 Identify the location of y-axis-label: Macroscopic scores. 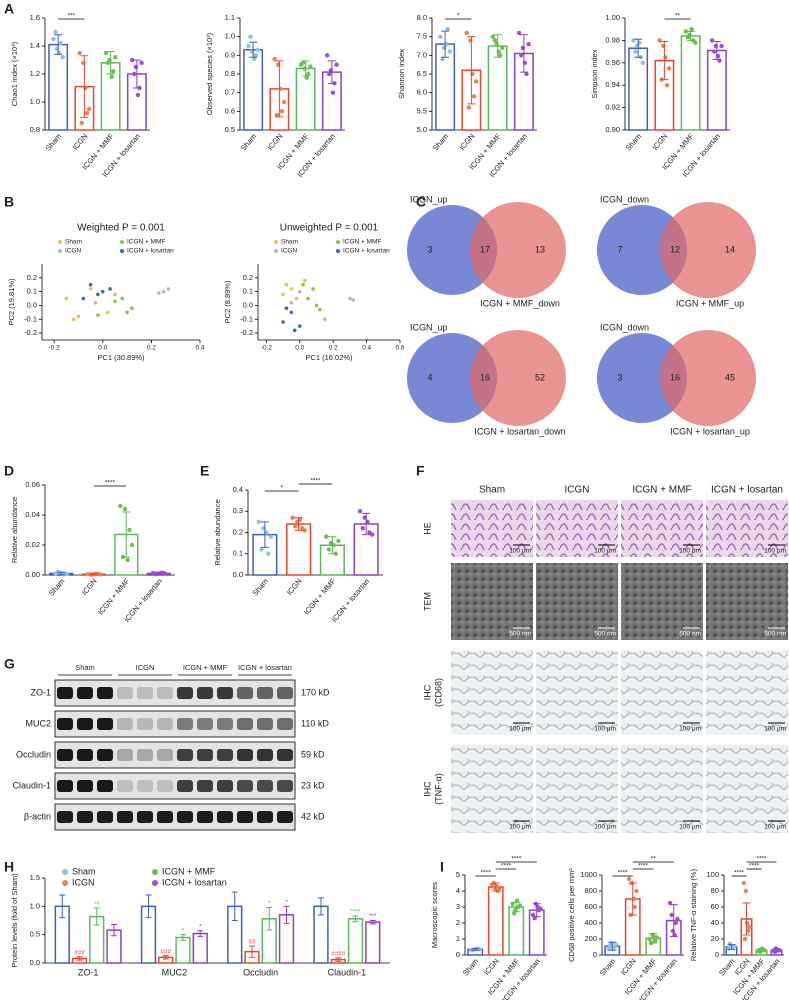
(434, 915).